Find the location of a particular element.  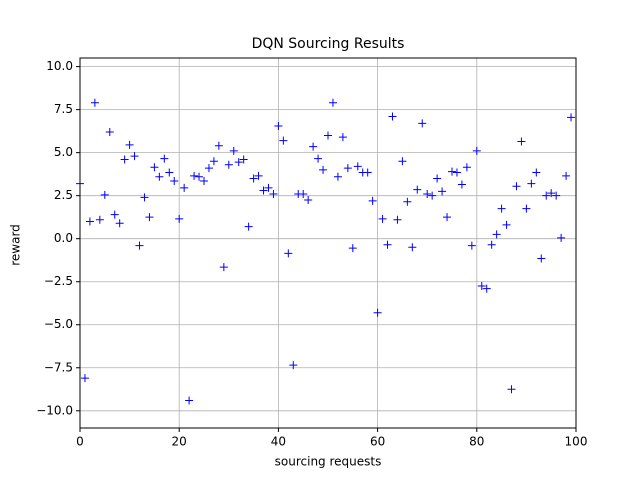

y-tick-label: −7.5 is located at coordinates (58, 367).